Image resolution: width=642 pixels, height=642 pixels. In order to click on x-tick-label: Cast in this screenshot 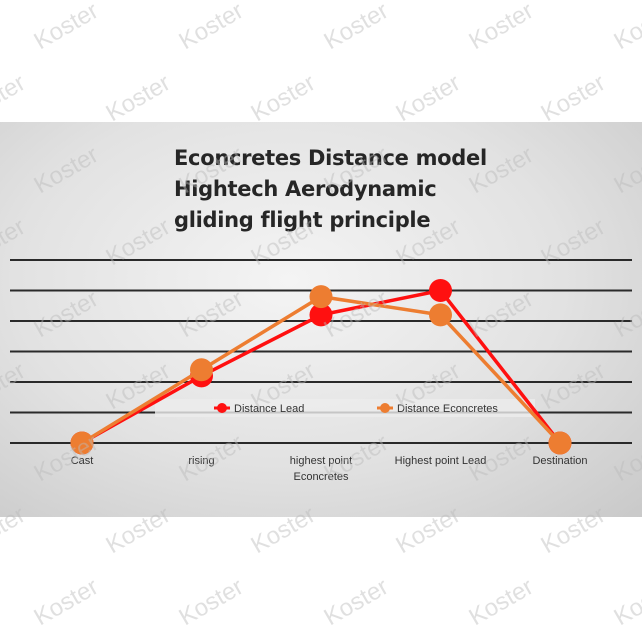, I will do `click(82, 461)`.